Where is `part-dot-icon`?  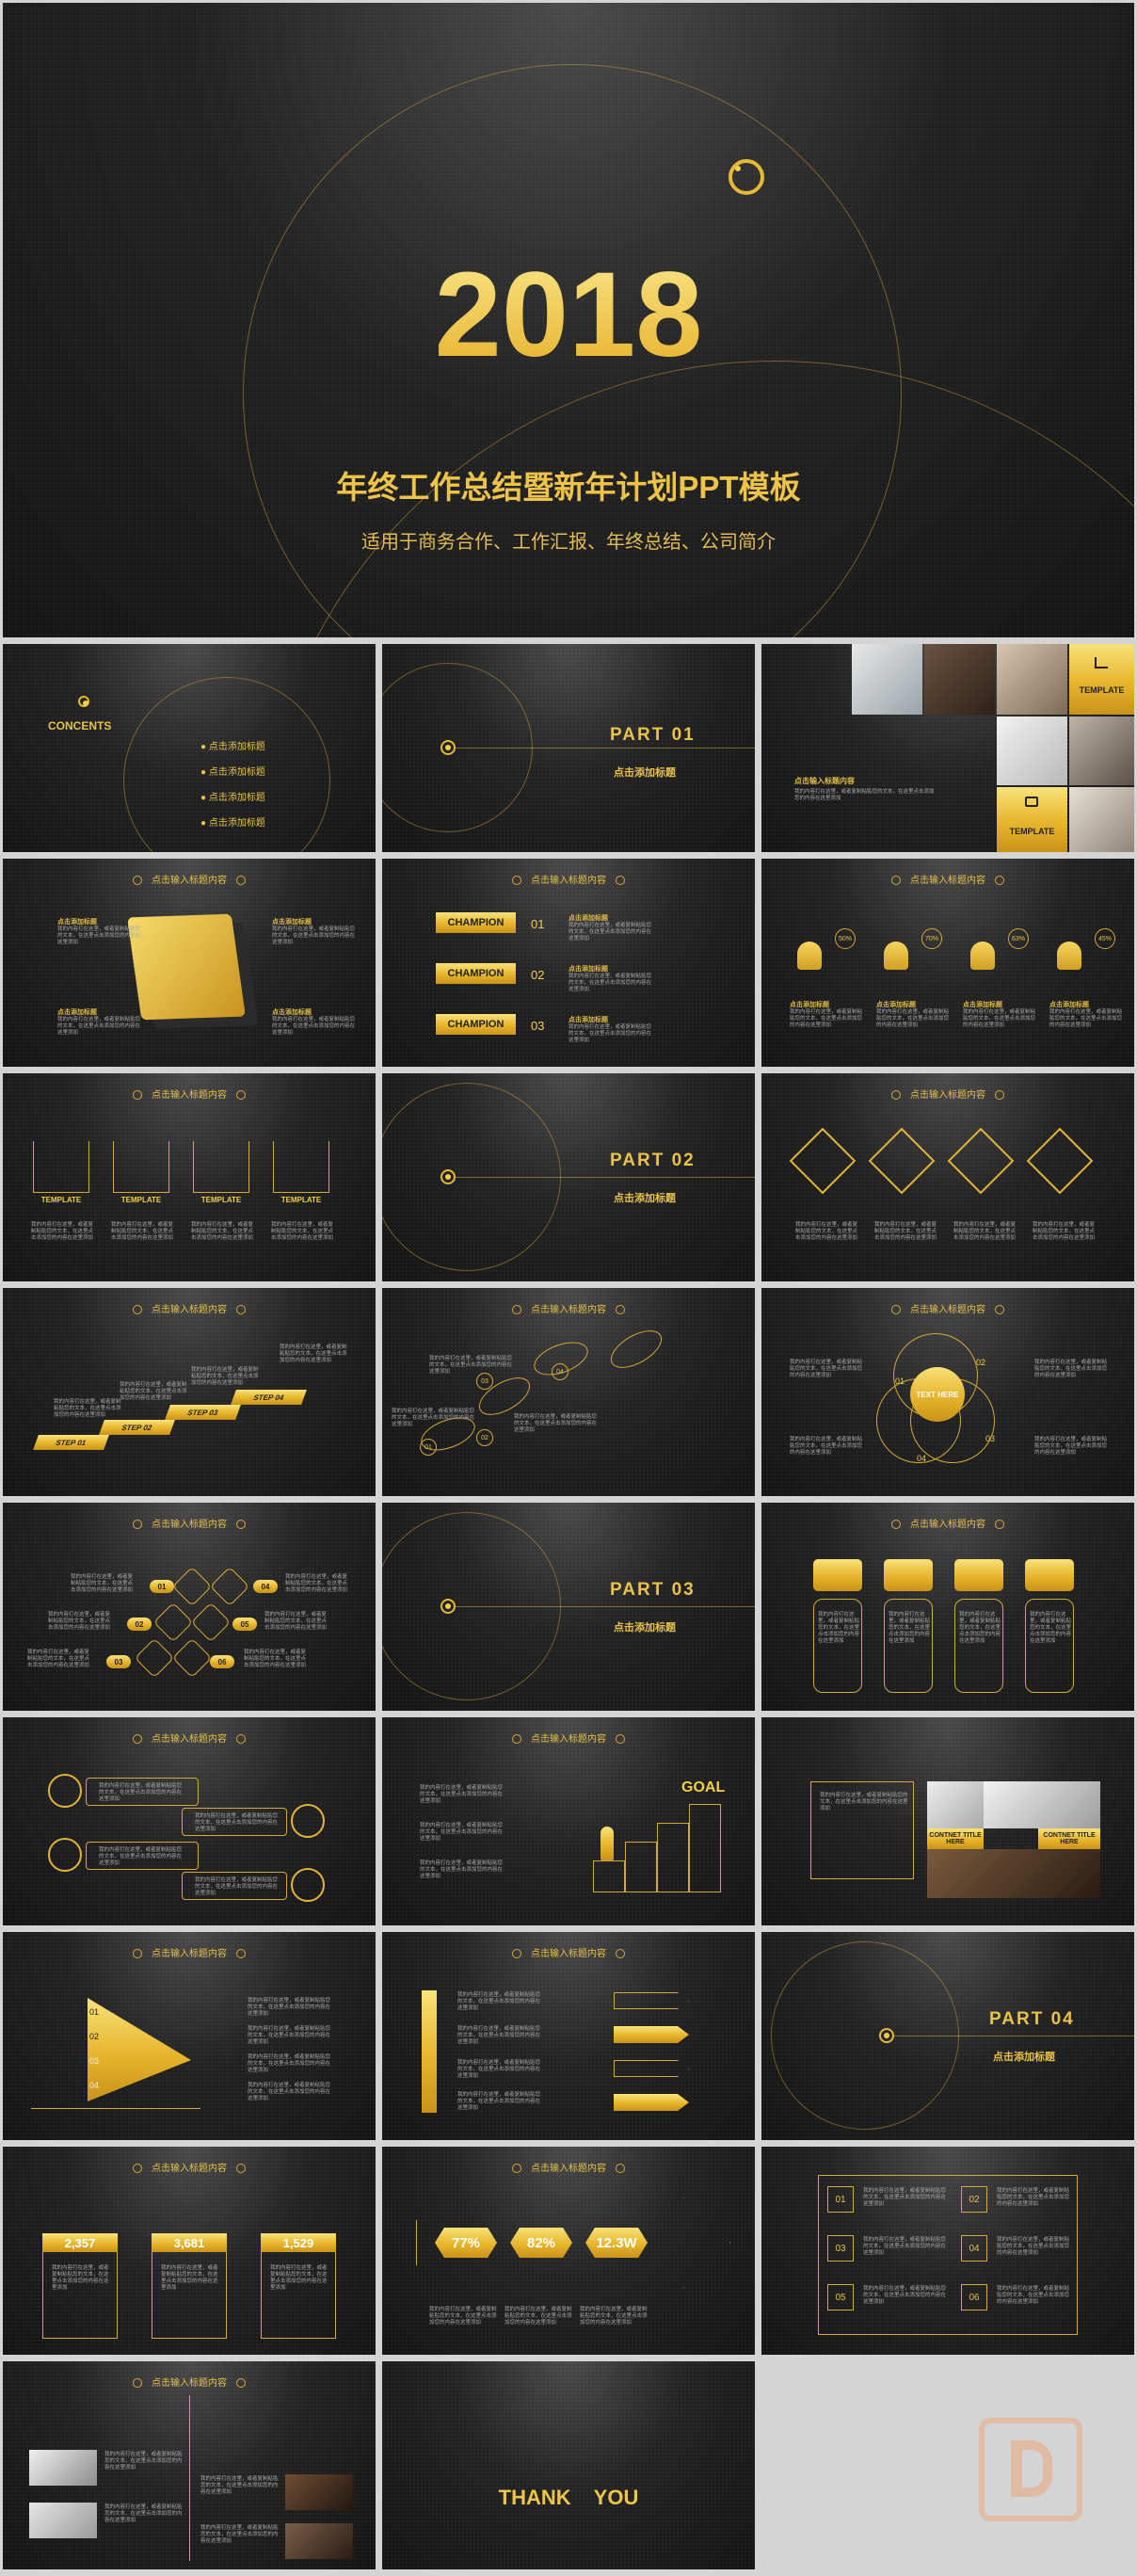 part-dot-icon is located at coordinates (887, 2035).